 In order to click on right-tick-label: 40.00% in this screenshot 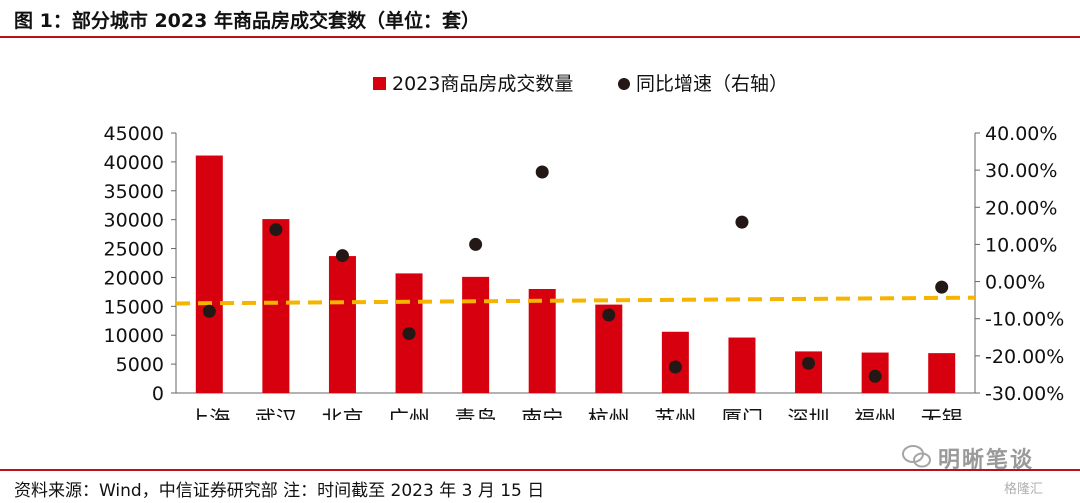, I will do `click(1021, 134)`.